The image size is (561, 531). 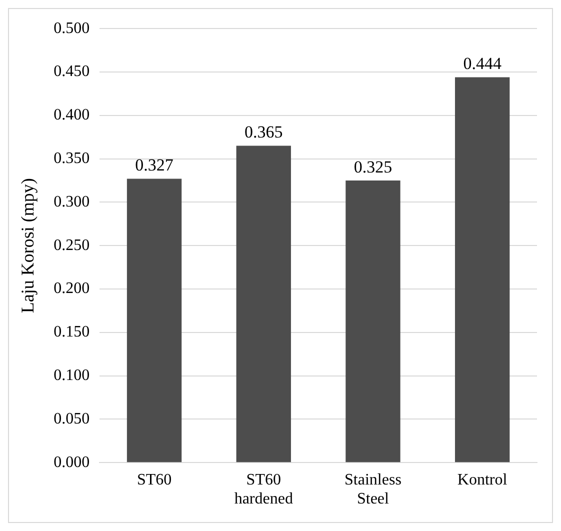 What do you see at coordinates (482, 479) in the screenshot?
I see `x-tick-label: Kontrol` at bounding box center [482, 479].